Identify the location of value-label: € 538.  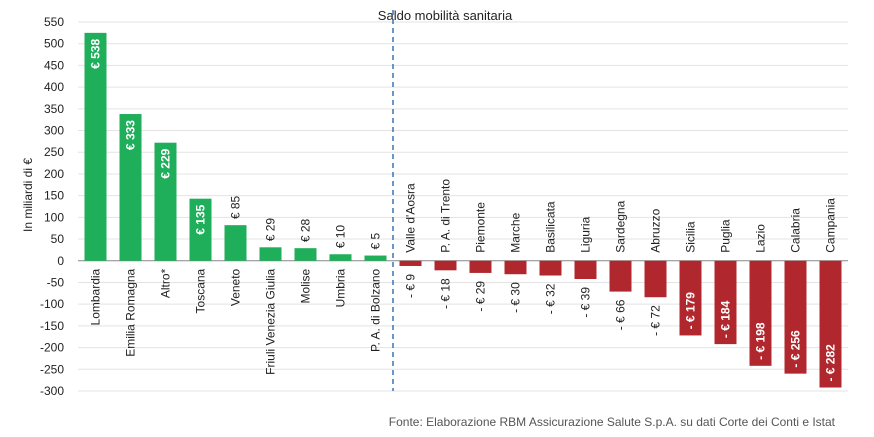
(96, 54).